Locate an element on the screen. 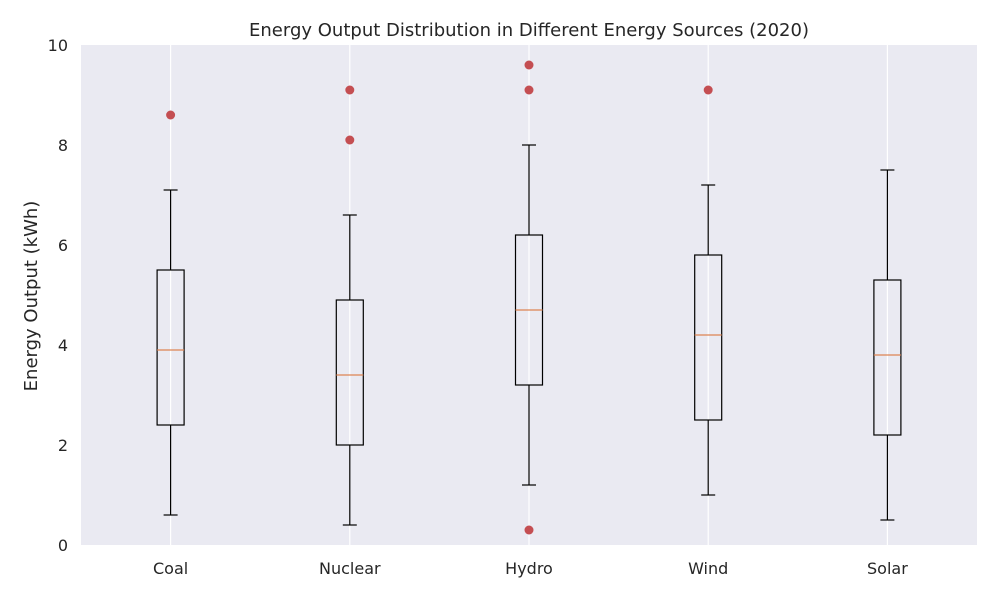  iqr-box-nuclear is located at coordinates (349, 372).